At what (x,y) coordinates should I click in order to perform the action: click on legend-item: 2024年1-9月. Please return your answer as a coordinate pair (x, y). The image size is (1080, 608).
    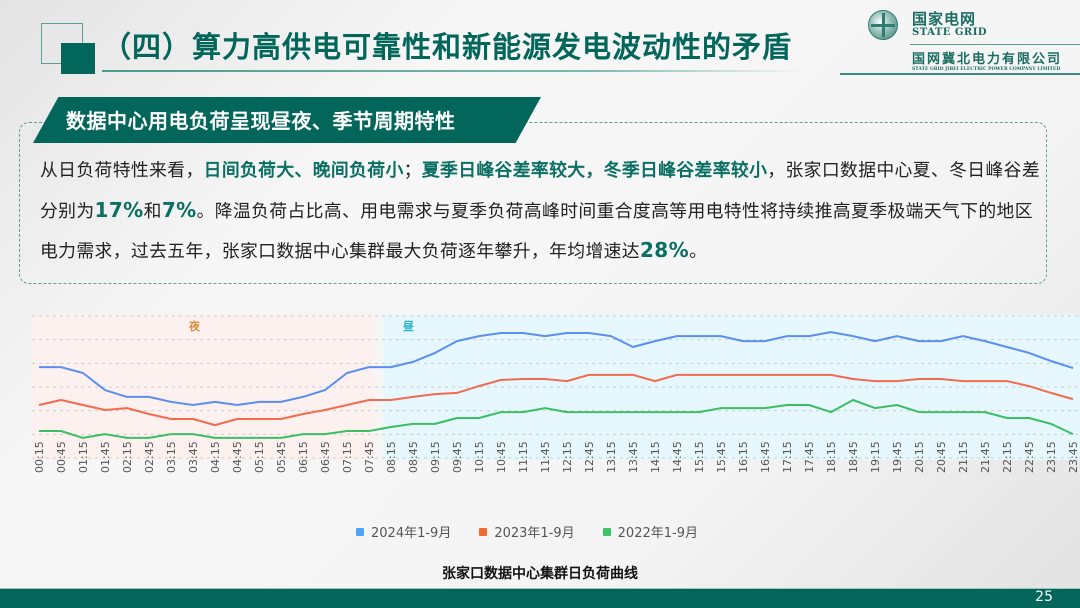
    Looking at the image, I should click on (403, 531).